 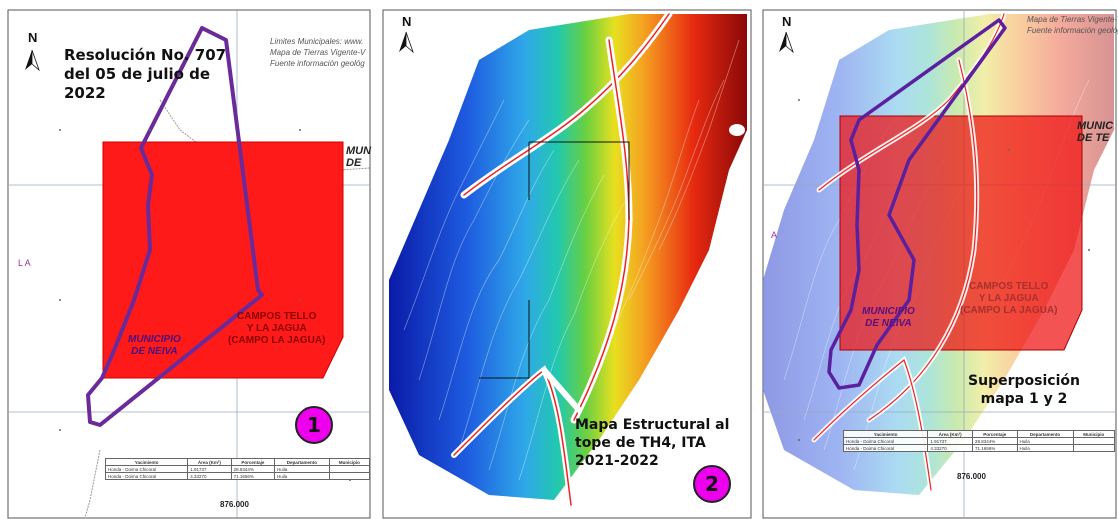 What do you see at coordinates (314, 425) in the screenshot?
I see `map-number-badge-1: 1` at bounding box center [314, 425].